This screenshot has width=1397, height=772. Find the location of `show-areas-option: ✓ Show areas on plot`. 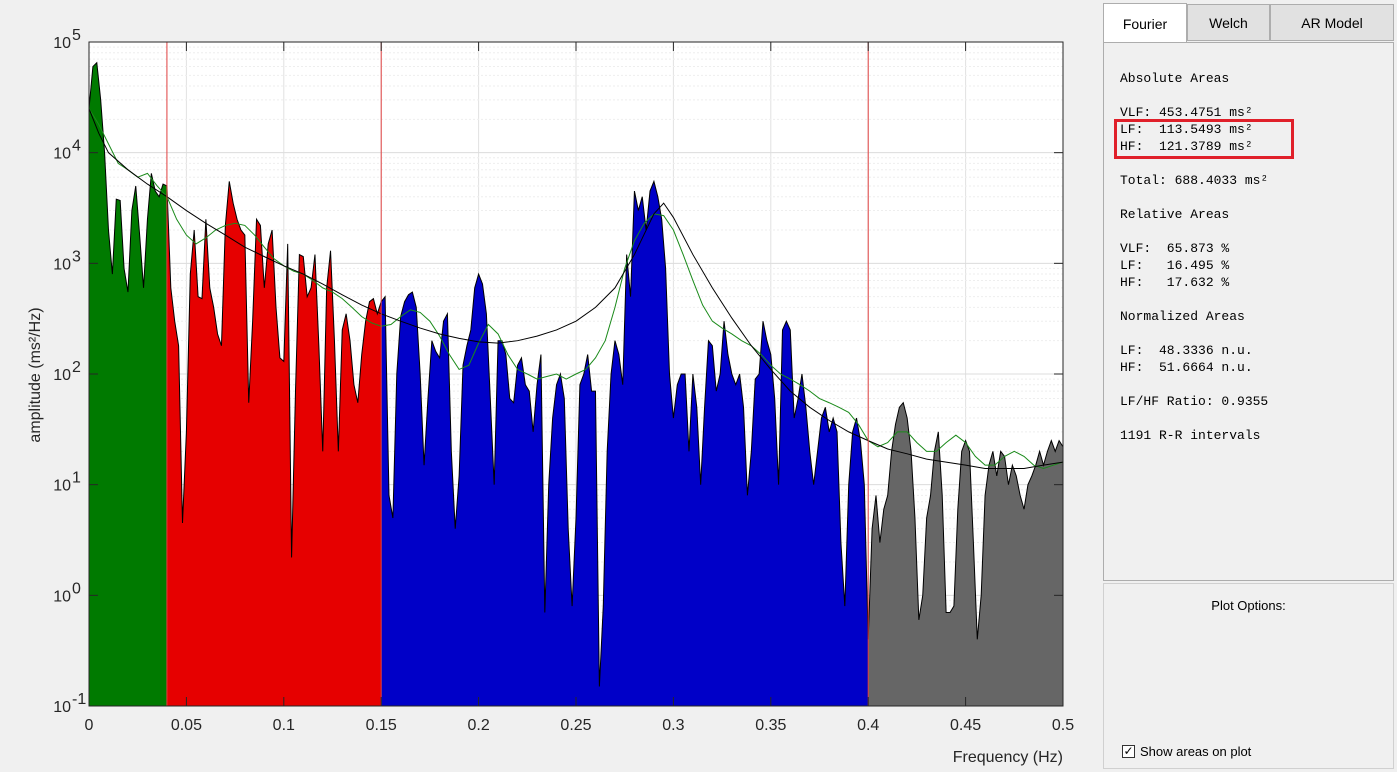

show-areas-option: ✓ Show areas on plot is located at coordinates (1186, 751).